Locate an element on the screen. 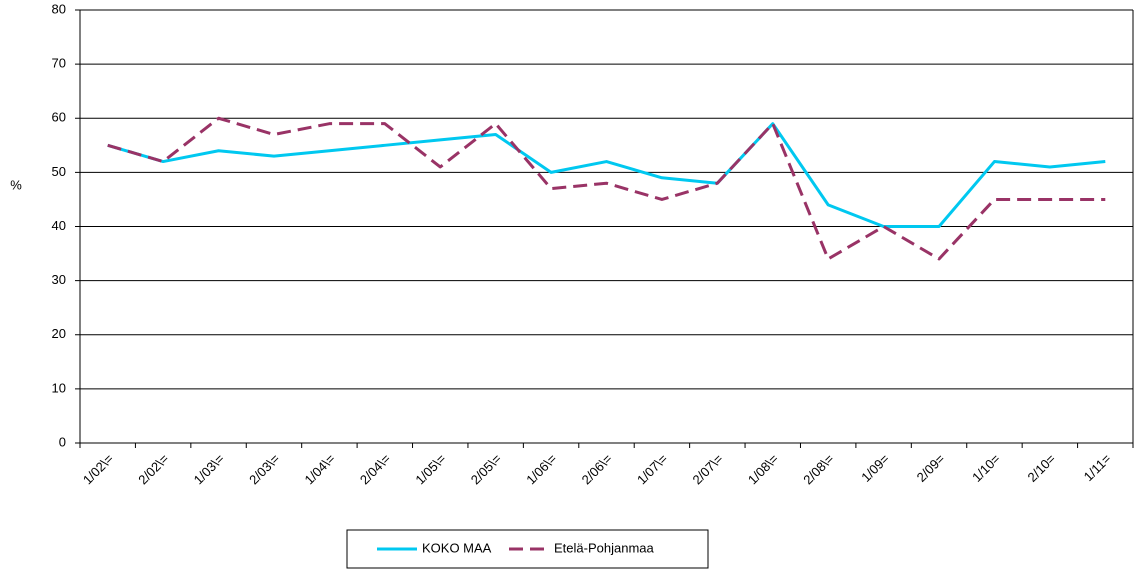 This screenshot has width=1134, height=570. y-tick-label: 0 is located at coordinates (62, 441).